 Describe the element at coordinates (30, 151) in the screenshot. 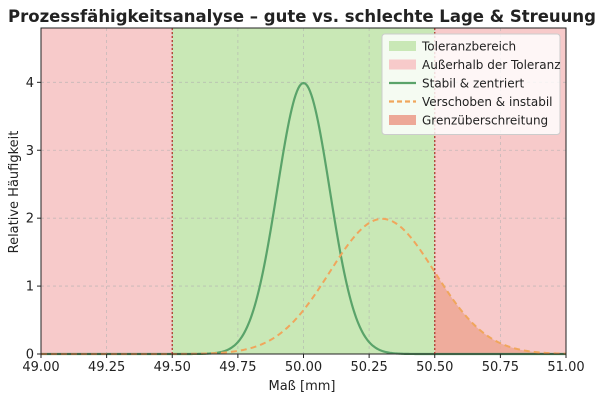

I see `y-tick-label: 3` at that location.